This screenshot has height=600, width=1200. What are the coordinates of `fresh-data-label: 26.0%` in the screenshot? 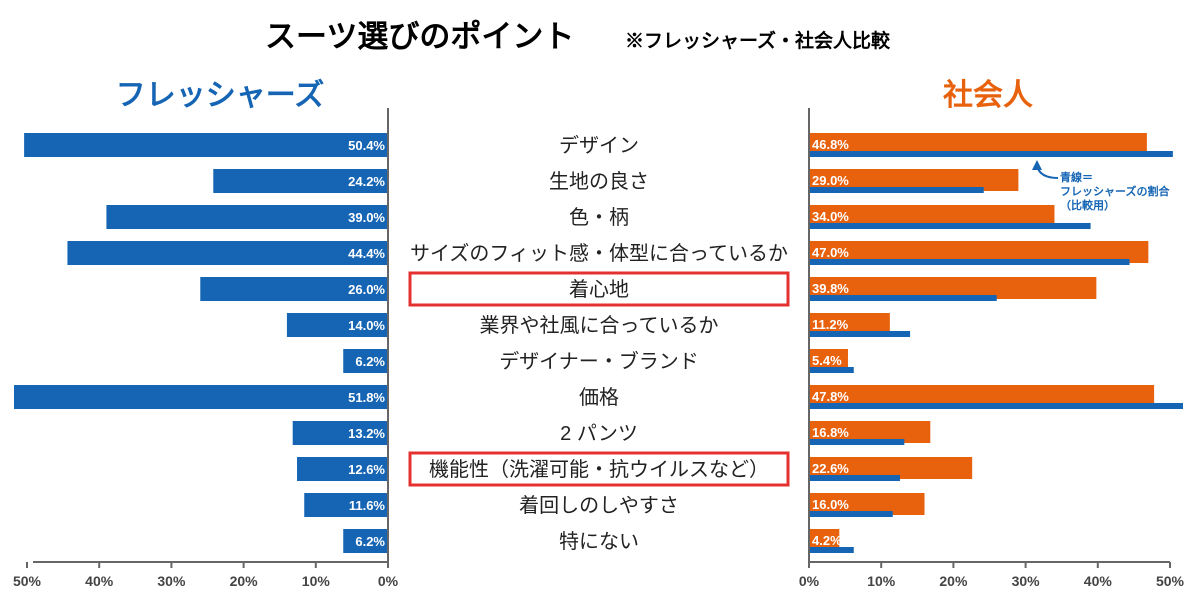 It's located at (366, 289).